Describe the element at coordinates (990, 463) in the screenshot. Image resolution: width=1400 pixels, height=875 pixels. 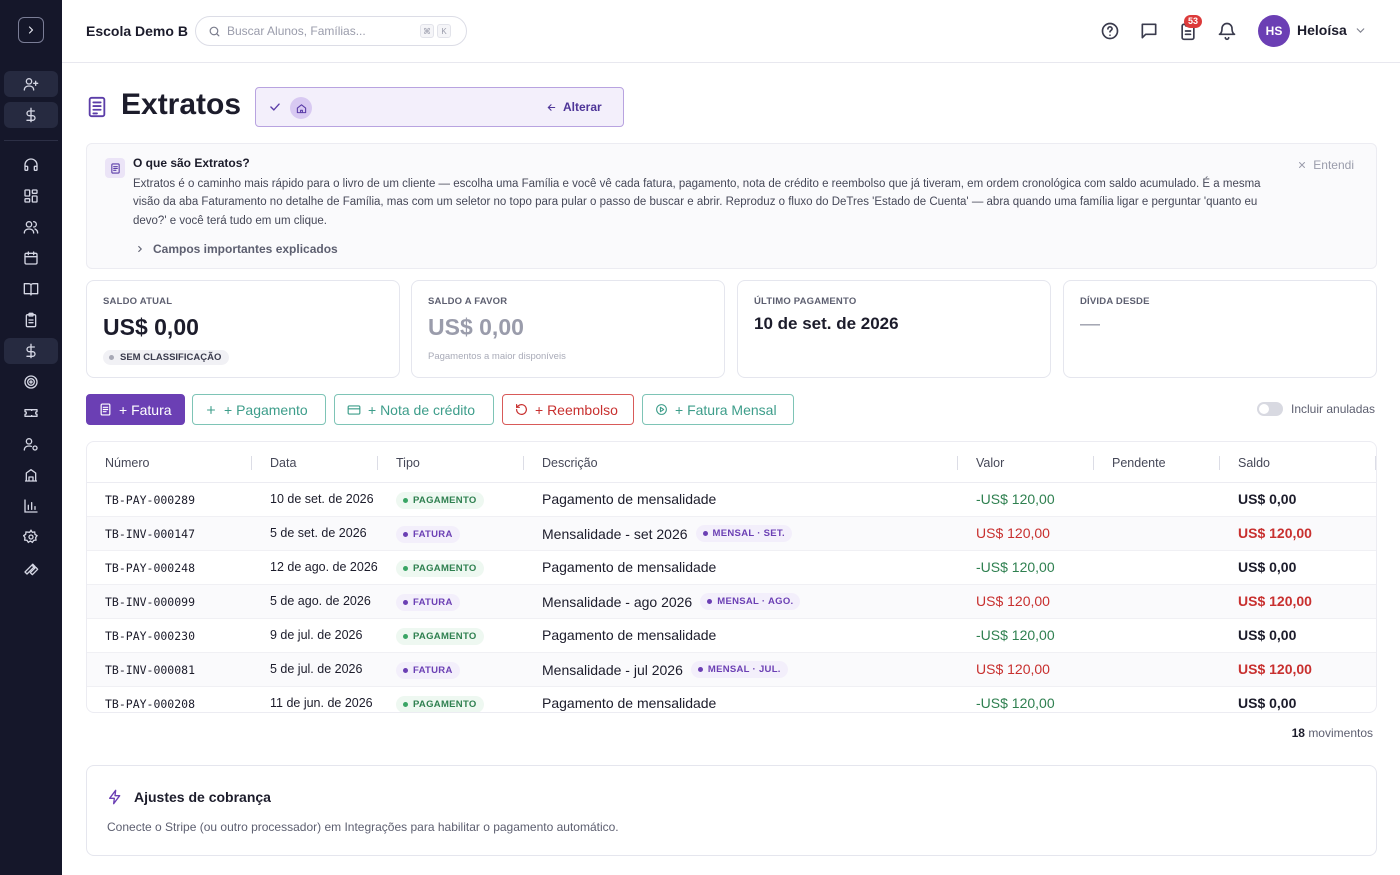
I see `column-amount: Valor` at that location.